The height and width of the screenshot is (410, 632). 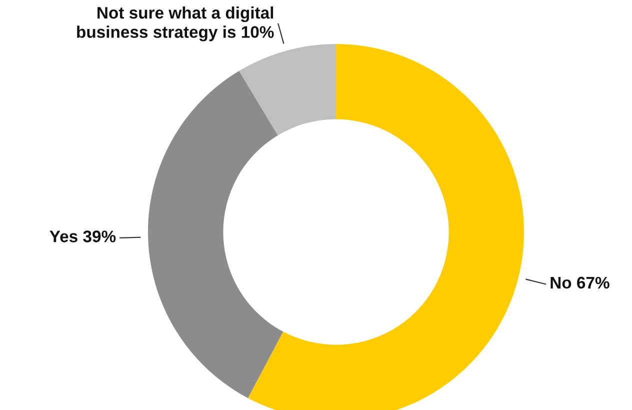 I want to click on slice-label: Not sure what a digital business strategy is 10%, so click(x=175, y=24).